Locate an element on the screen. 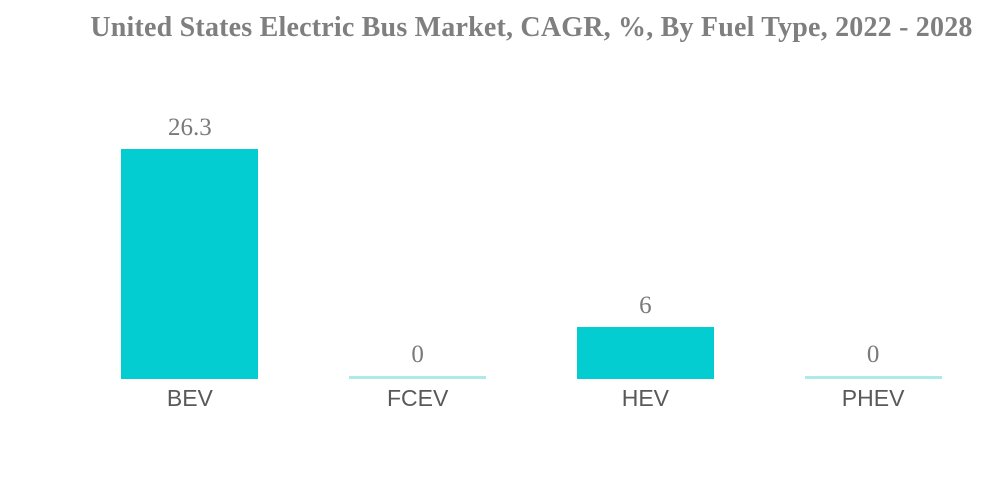 This screenshot has width=1000, height=483. bar-hev is located at coordinates (645, 352).